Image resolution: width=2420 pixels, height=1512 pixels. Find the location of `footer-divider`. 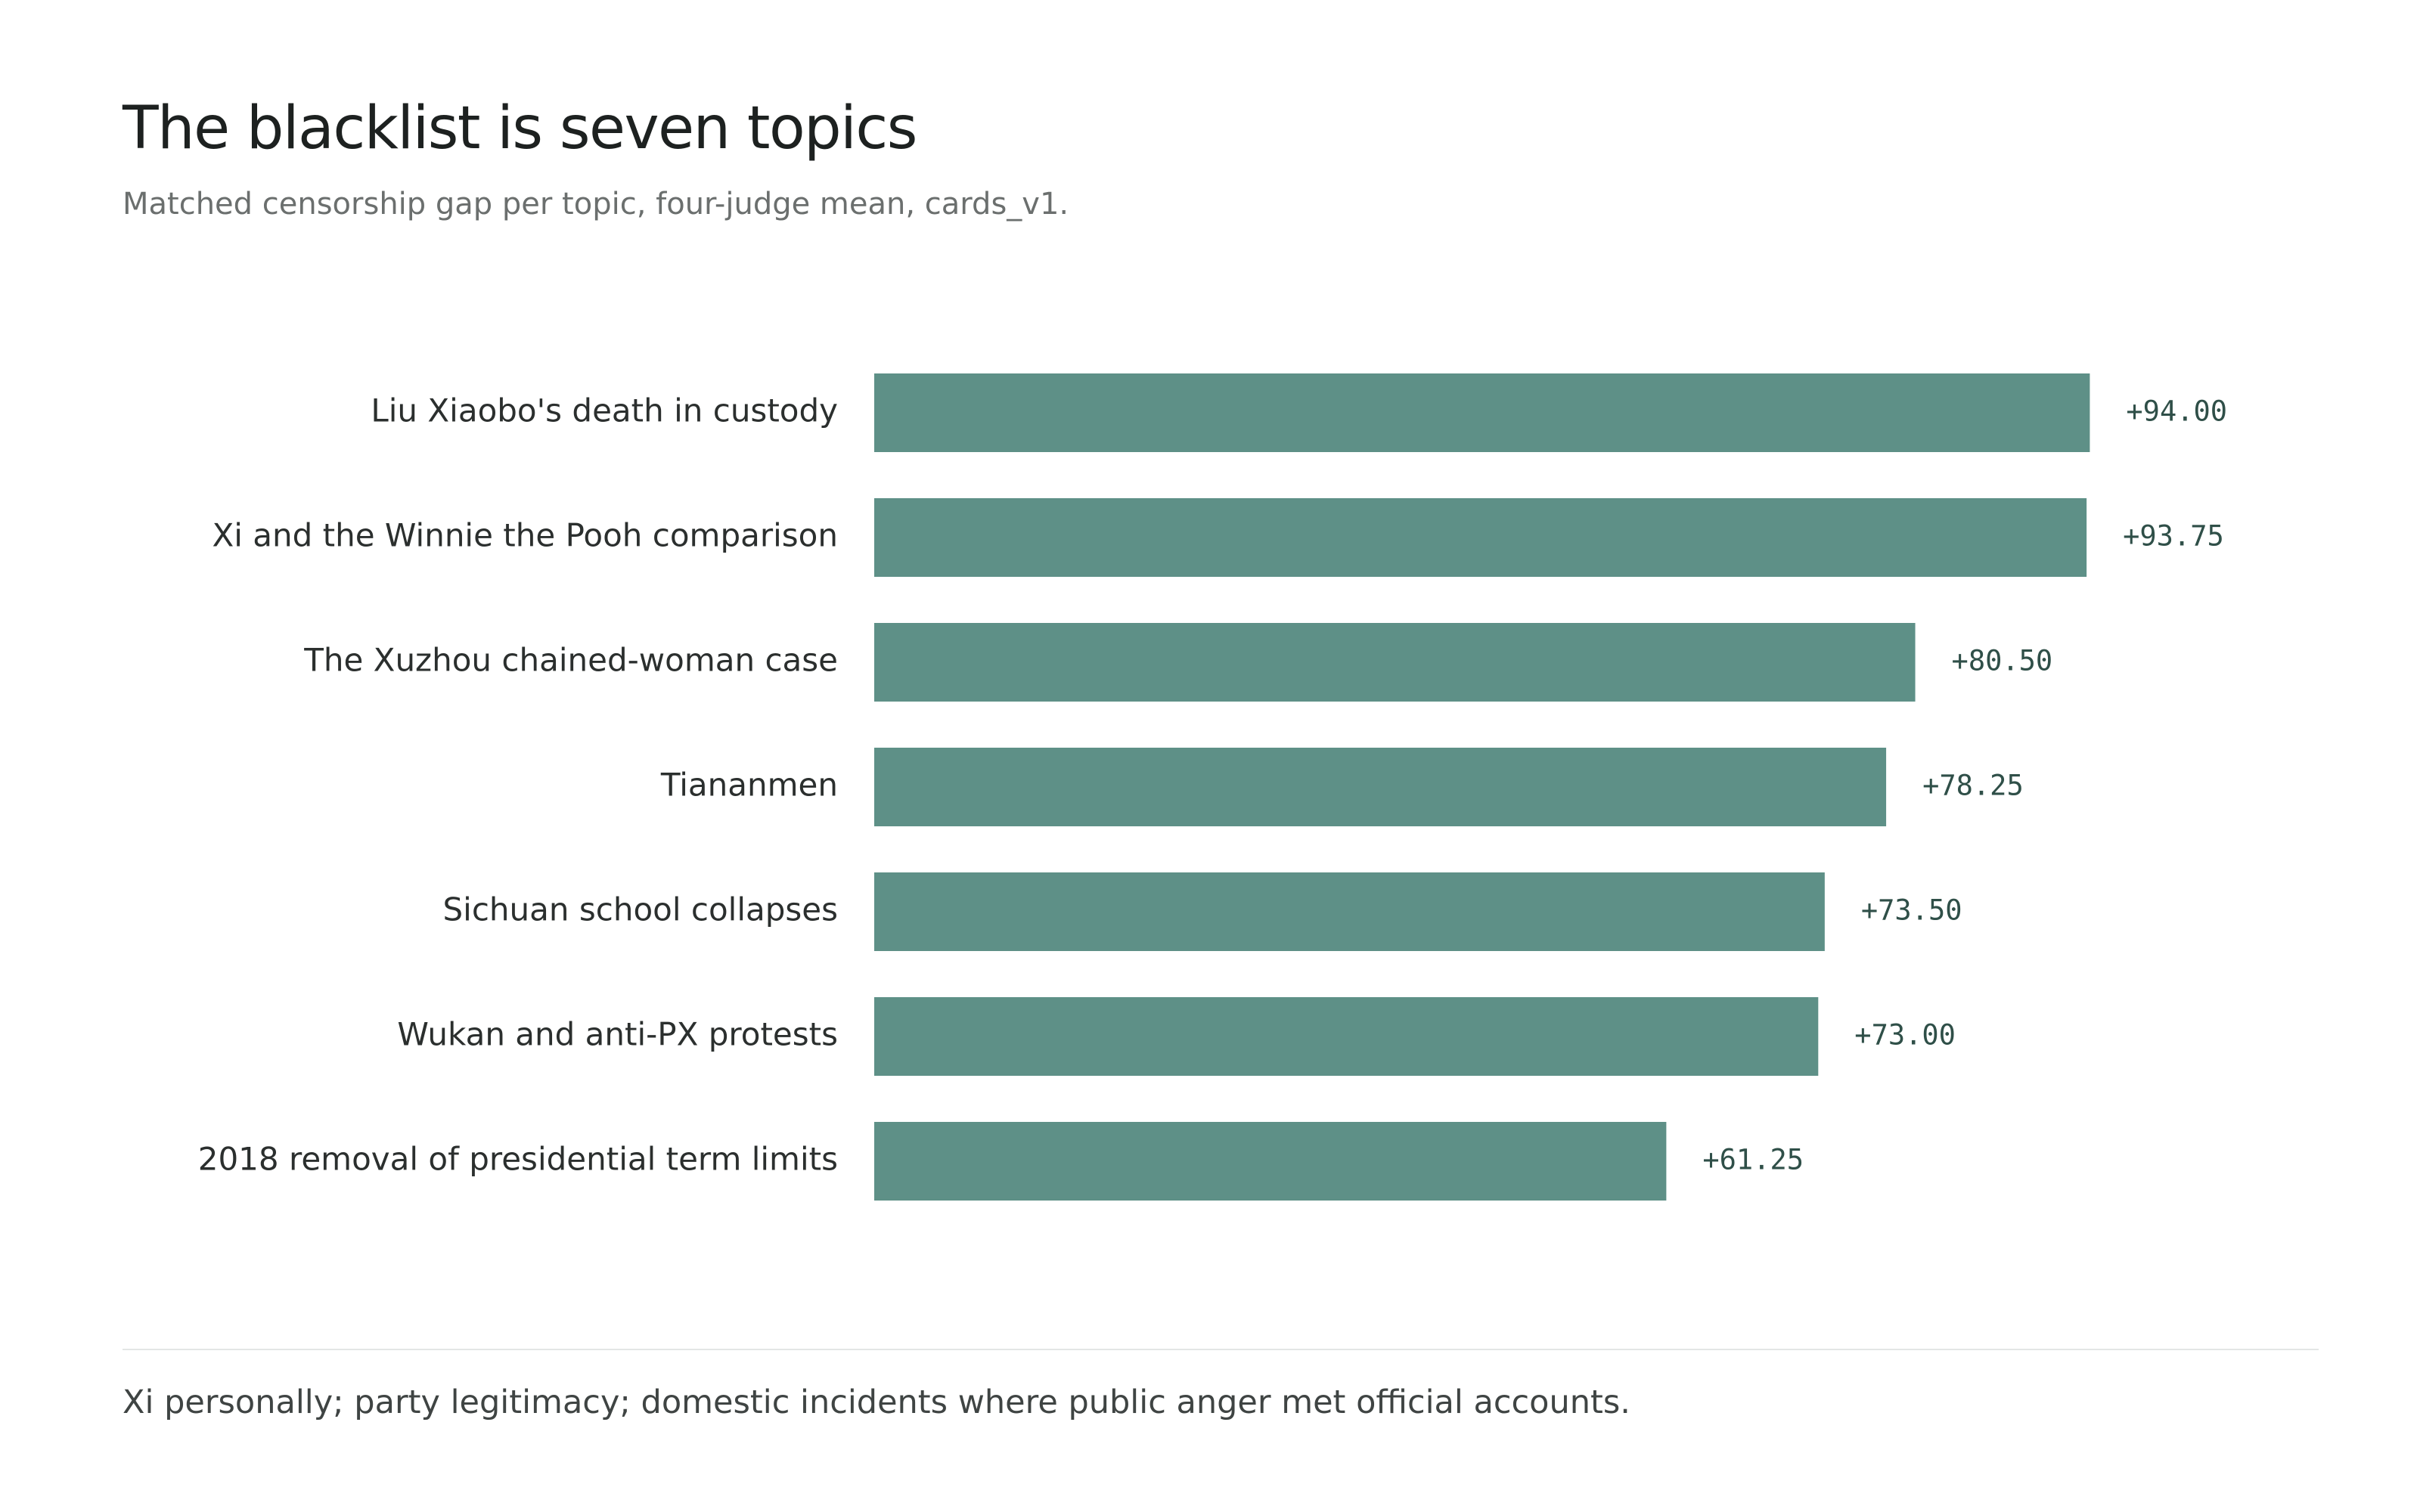

footer-divider is located at coordinates (1221, 1350).